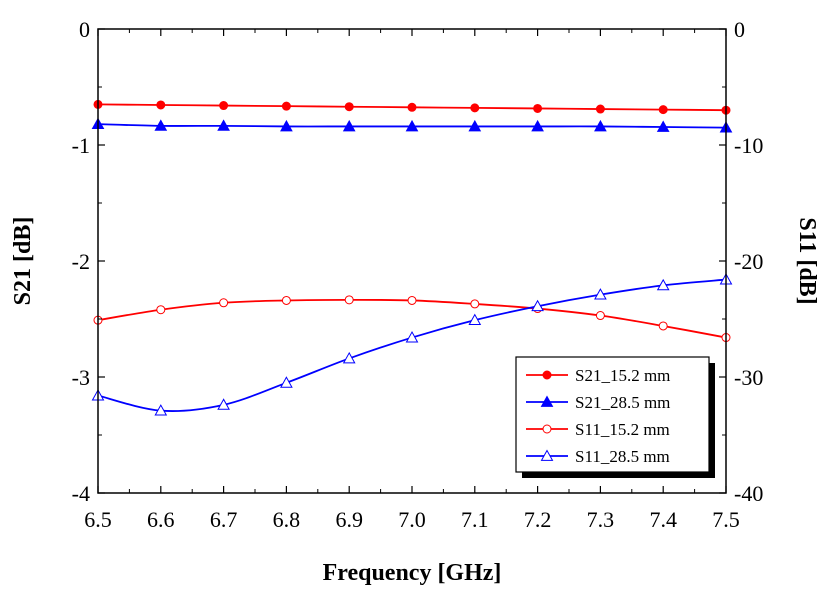  I want to click on x-tick-label: 7.1, so click(475, 519).